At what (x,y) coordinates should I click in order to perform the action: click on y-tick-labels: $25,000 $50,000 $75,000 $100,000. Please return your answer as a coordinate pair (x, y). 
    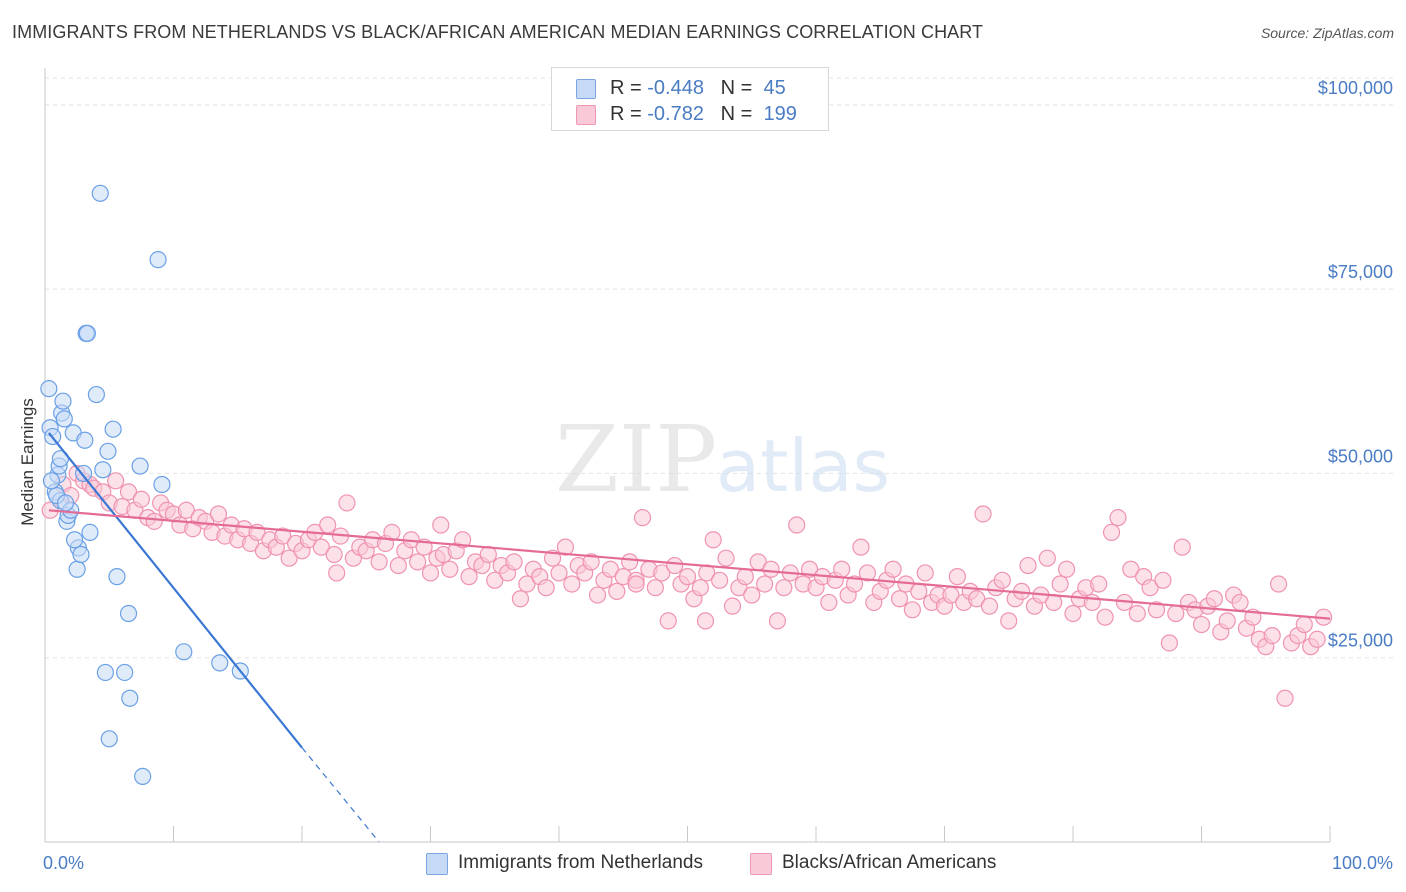
    Looking at the image, I should click on (1355, 364).